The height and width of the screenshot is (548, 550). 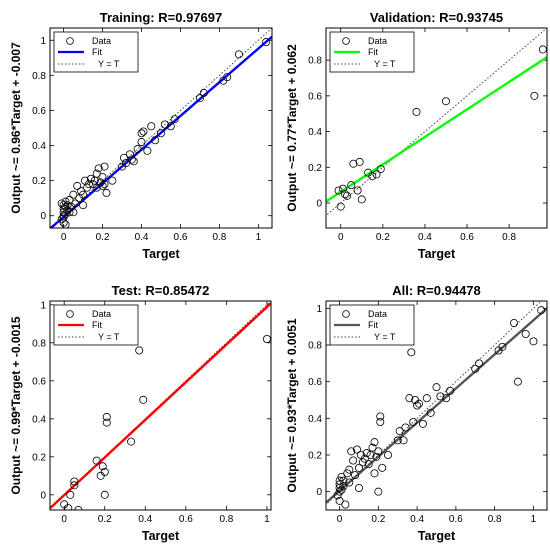 What do you see at coordinates (315, 96) in the screenshot?
I see `y-tick-label: 0.6` at bounding box center [315, 96].